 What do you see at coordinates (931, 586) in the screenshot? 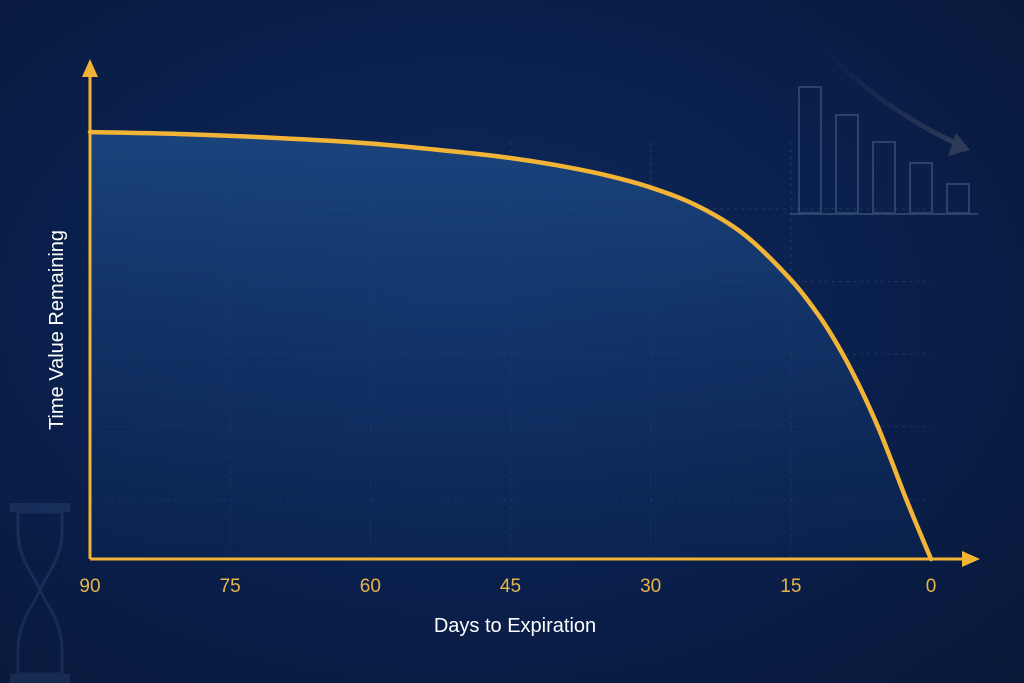
I see `x-tick-label: 0` at bounding box center [931, 586].